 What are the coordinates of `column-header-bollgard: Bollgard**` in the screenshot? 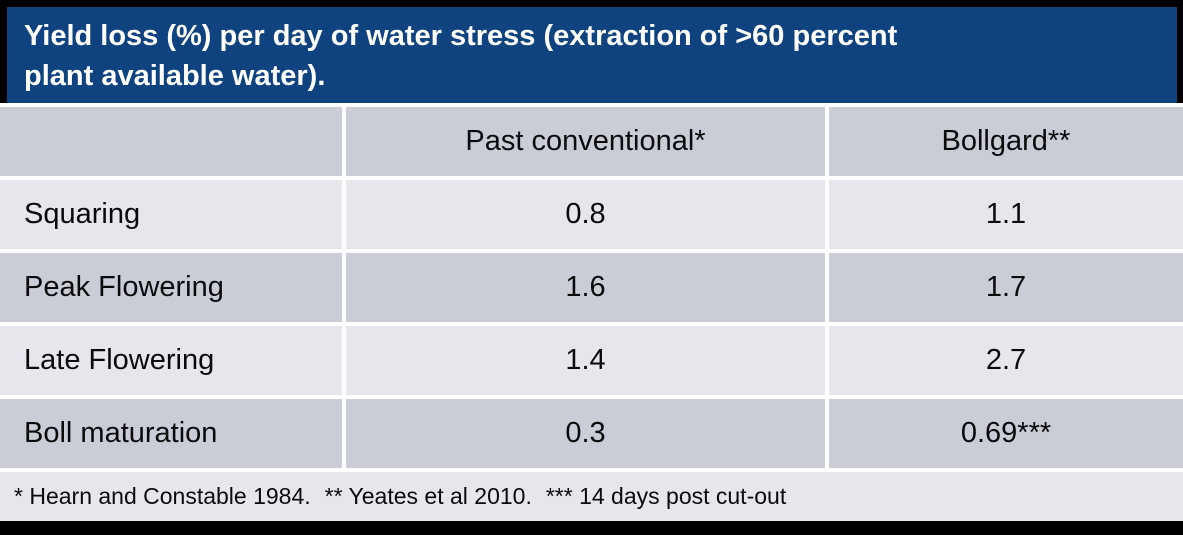 It's located at (1006, 141).